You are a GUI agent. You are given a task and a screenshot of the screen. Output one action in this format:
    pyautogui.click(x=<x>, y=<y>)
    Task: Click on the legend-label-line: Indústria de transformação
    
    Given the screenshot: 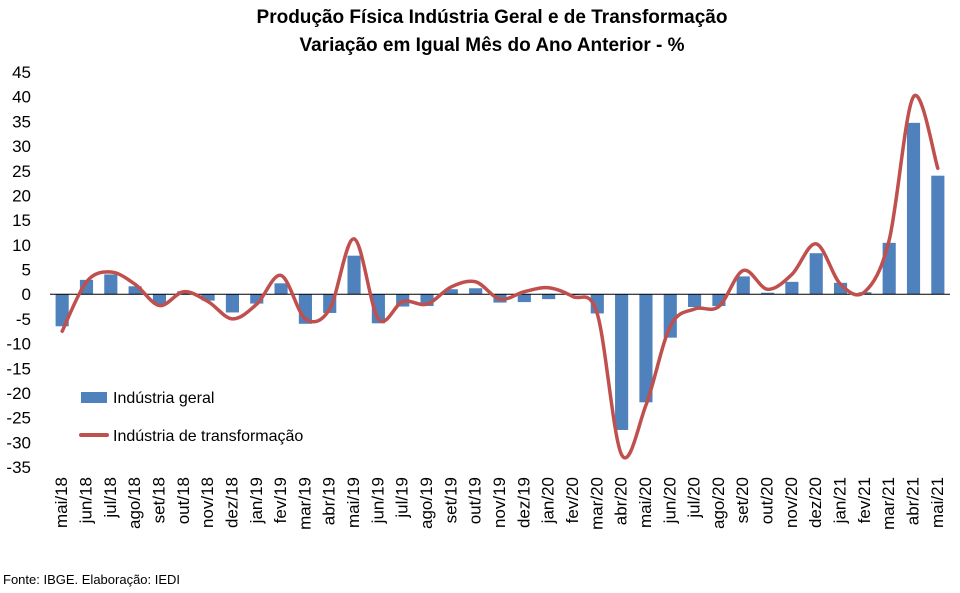 What is the action you would take?
    pyautogui.click(x=208, y=436)
    